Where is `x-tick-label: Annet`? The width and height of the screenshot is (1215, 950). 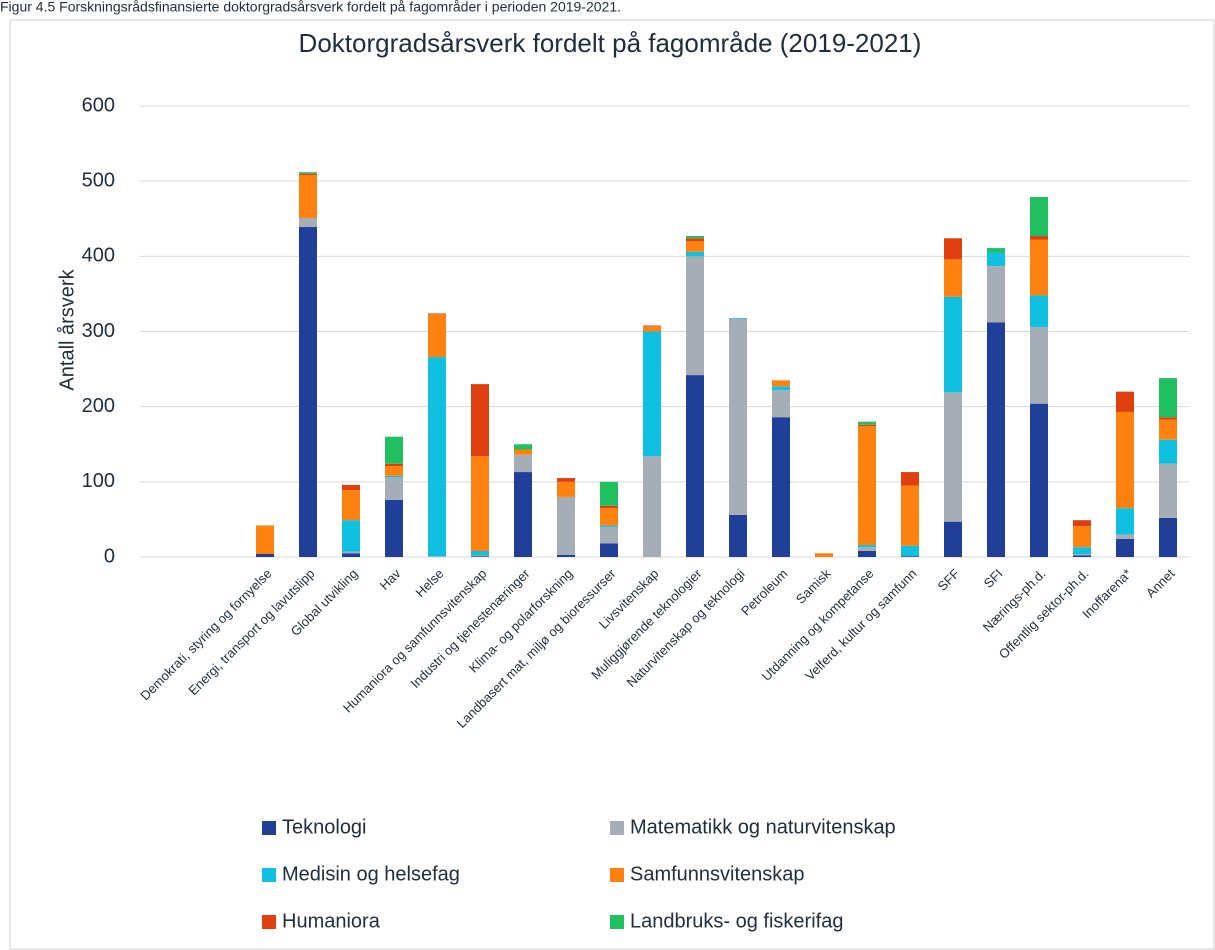
x-tick-label: Annet is located at coordinates (1160, 583).